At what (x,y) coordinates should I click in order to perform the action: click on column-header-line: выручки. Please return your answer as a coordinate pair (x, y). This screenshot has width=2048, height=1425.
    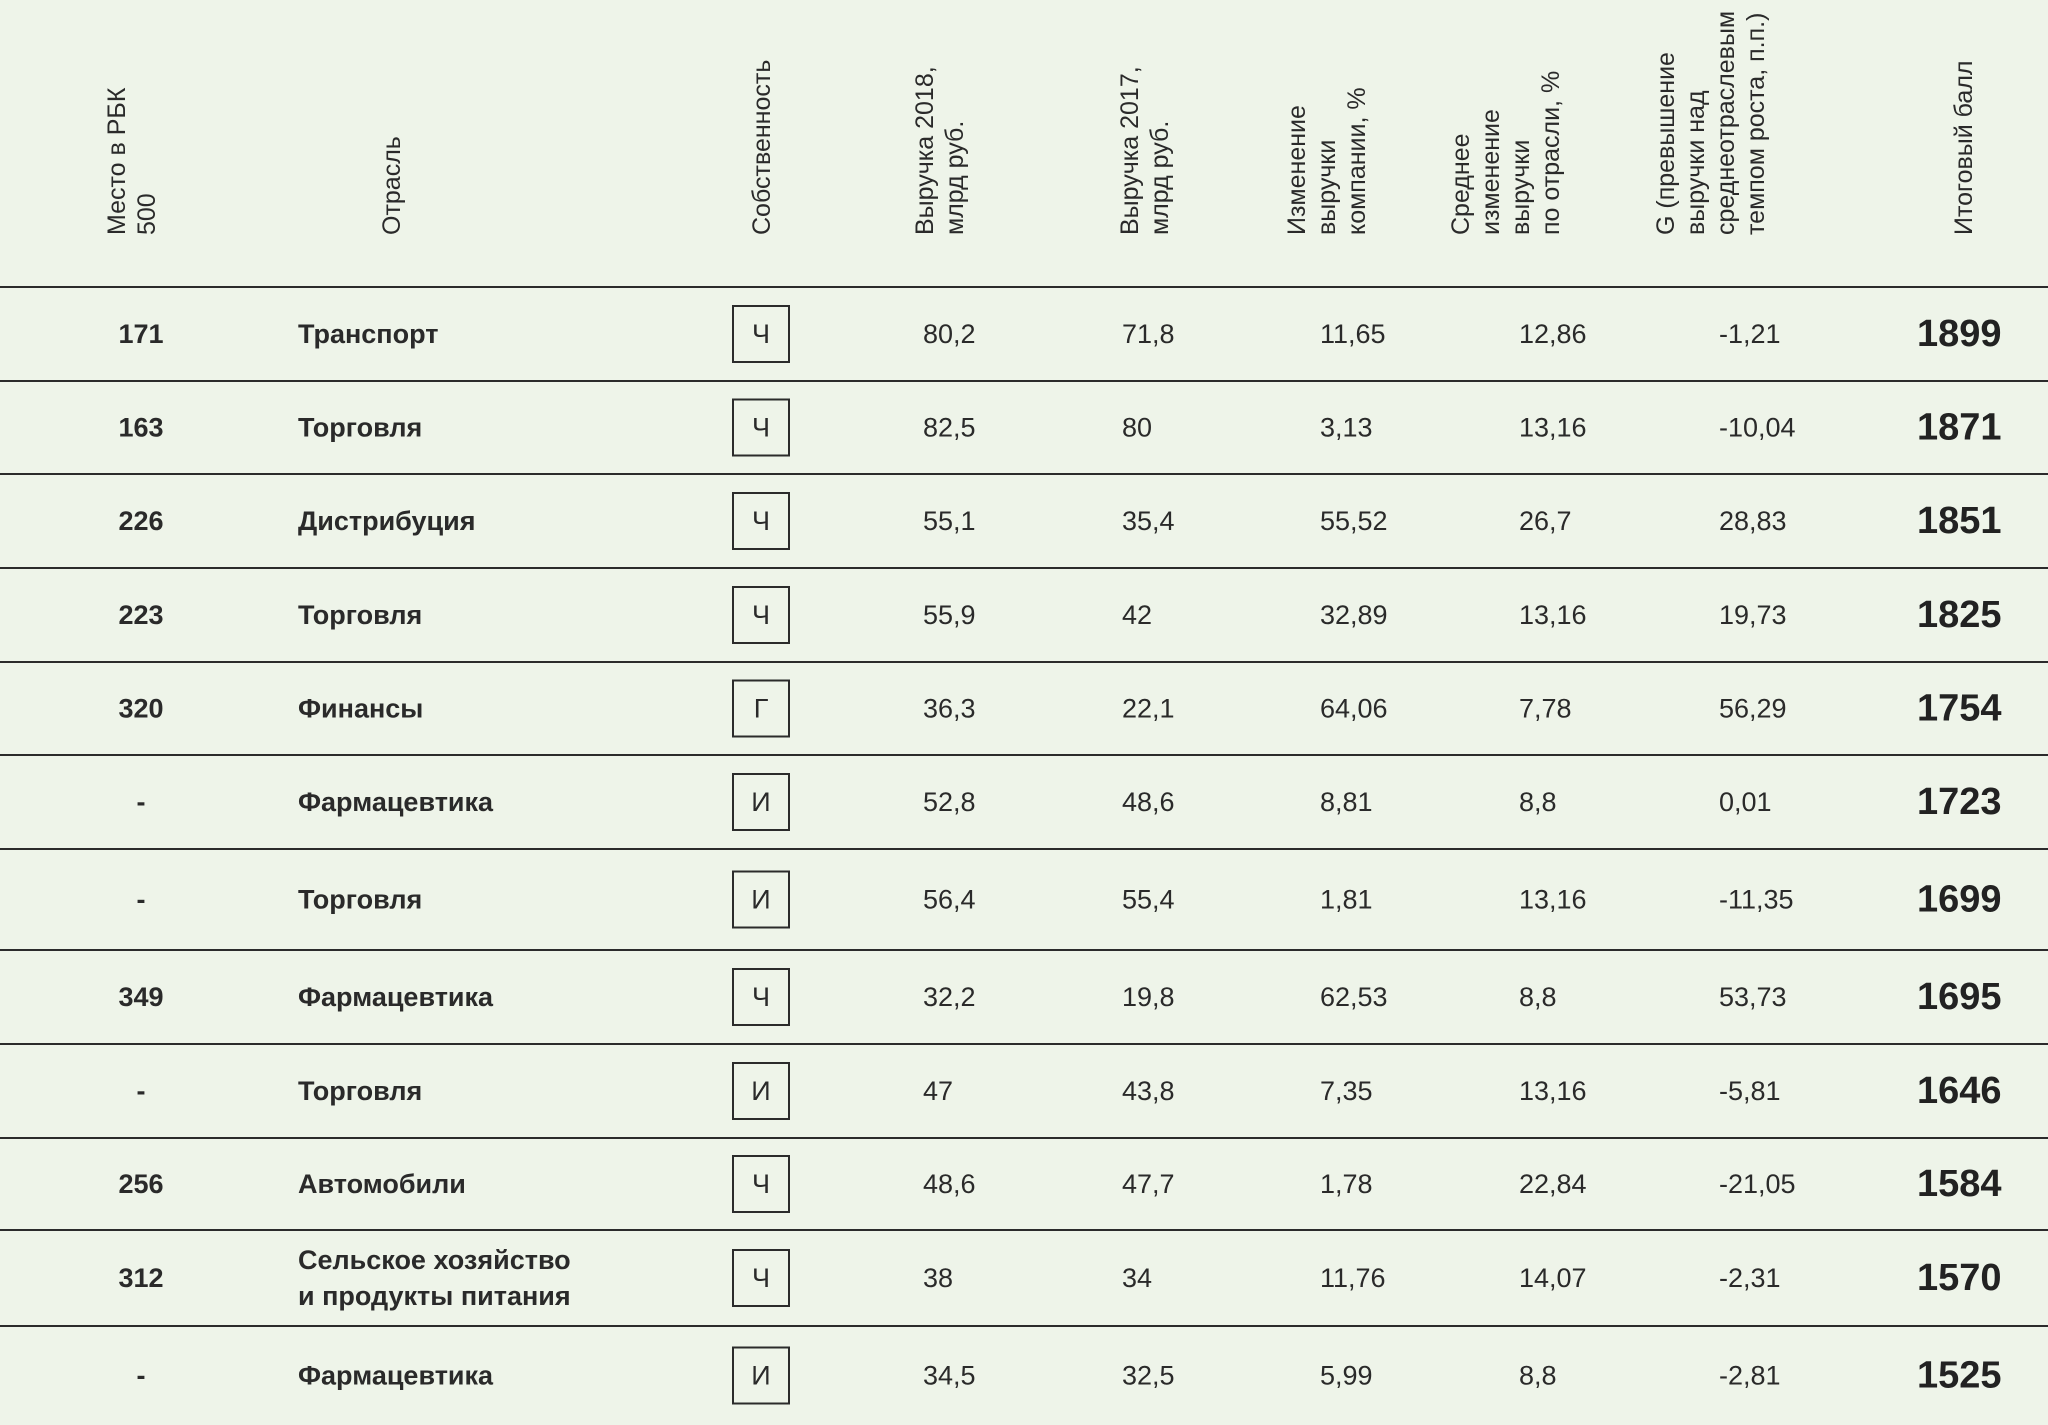
    Looking at the image, I should click on (1327, 187).